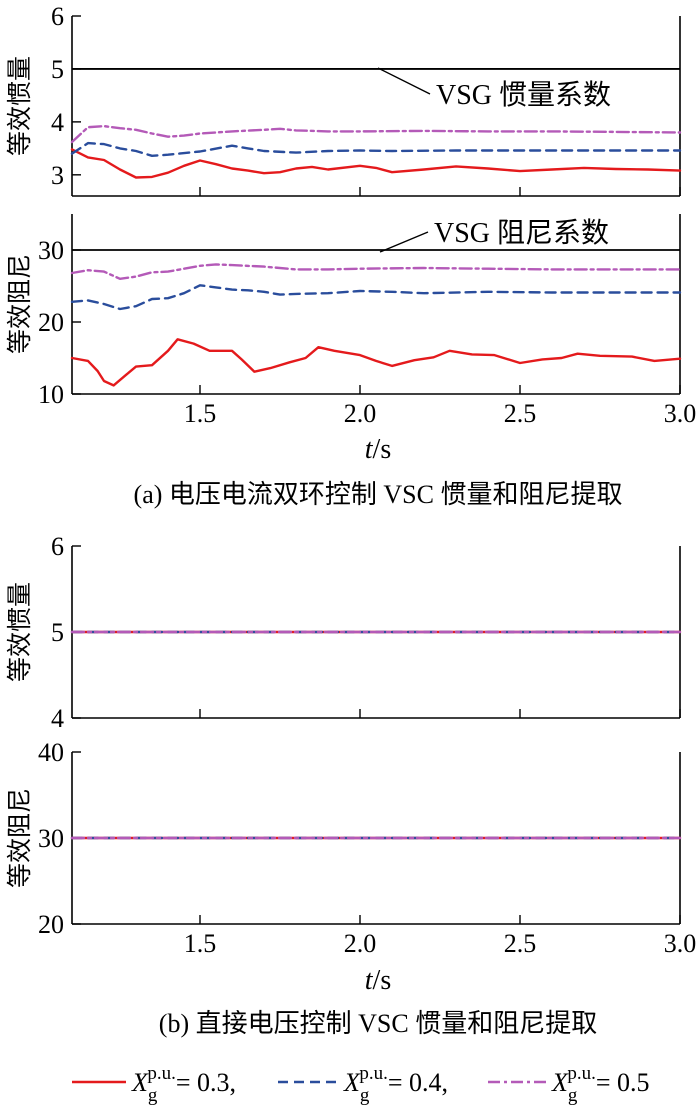 Image resolution: width=700 pixels, height=1109 pixels. I want to click on panel-a-top-ytick-label: 5, so click(57, 69).